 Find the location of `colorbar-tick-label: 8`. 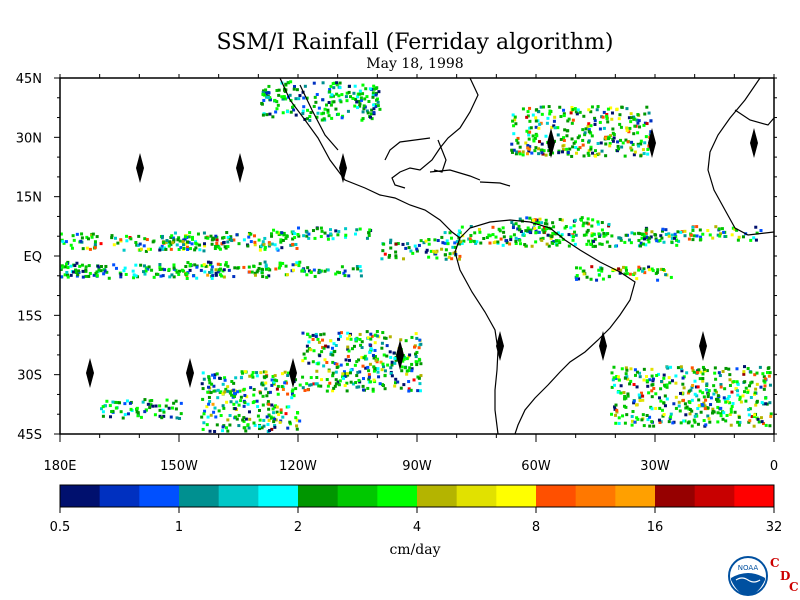

colorbar-tick-label: 8 is located at coordinates (536, 527).